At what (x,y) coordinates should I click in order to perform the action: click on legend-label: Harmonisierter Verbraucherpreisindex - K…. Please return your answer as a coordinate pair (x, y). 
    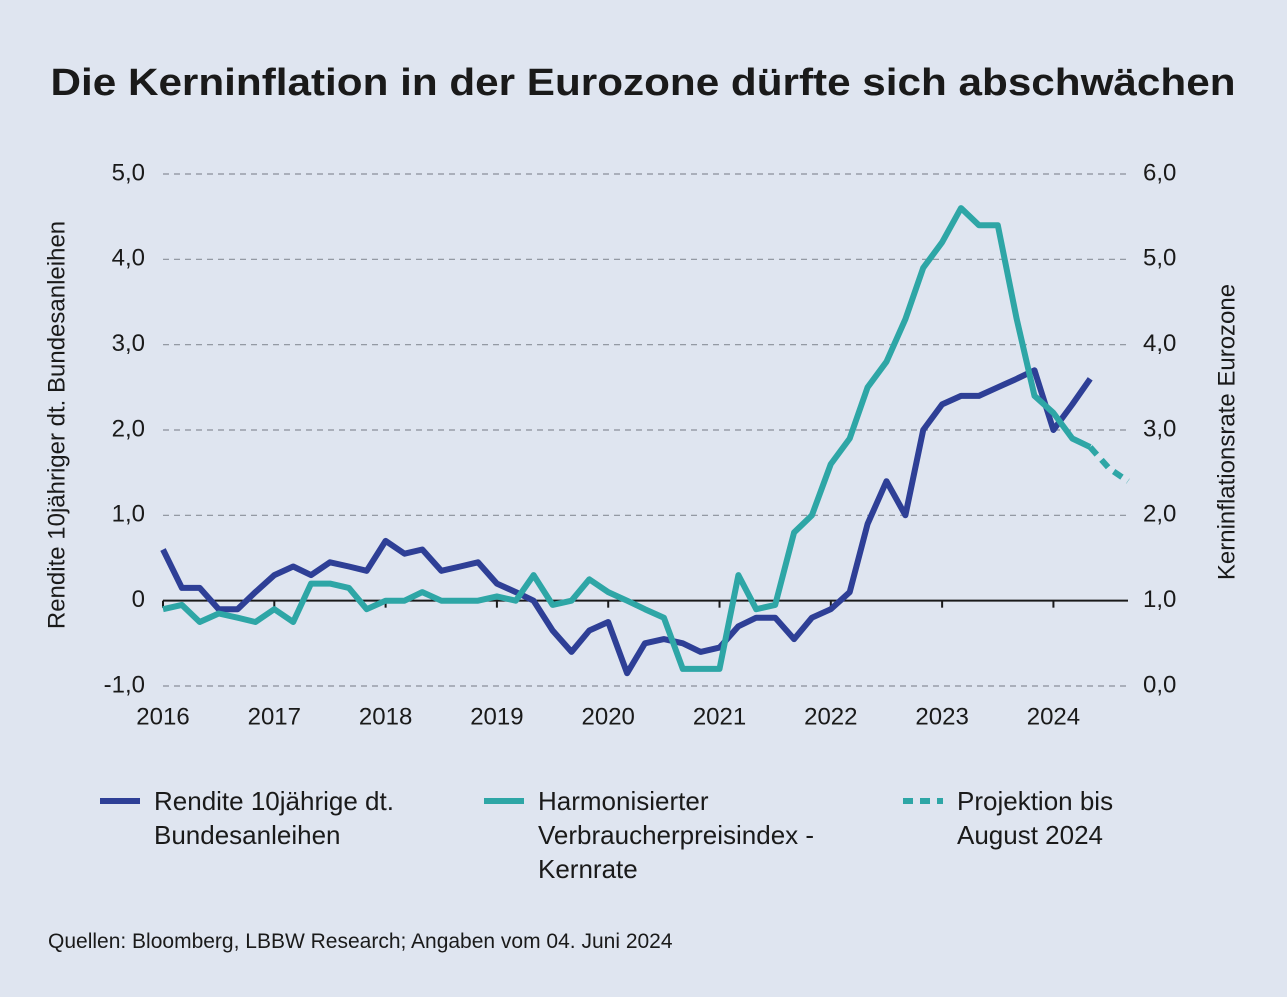
    Looking at the image, I should click on (676, 835).